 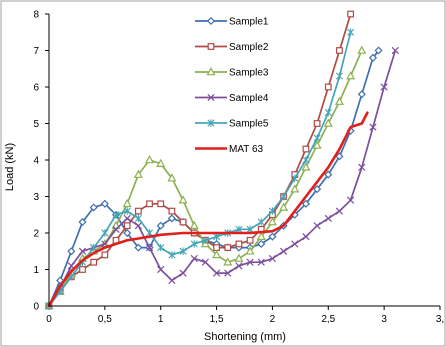 What do you see at coordinates (384, 319) in the screenshot?
I see `x-tick-label: 3` at bounding box center [384, 319].